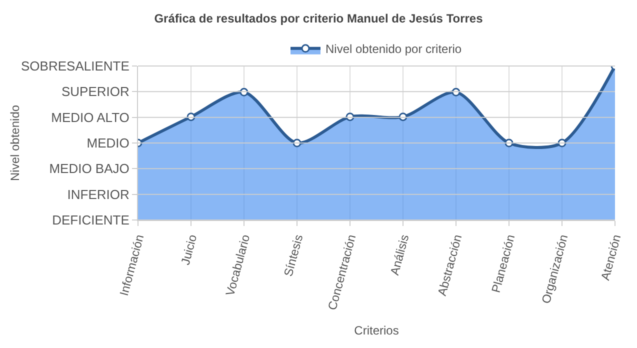  Describe the element at coordinates (91, 220) in the screenshot. I see `text: DEFICIENTE` at that location.